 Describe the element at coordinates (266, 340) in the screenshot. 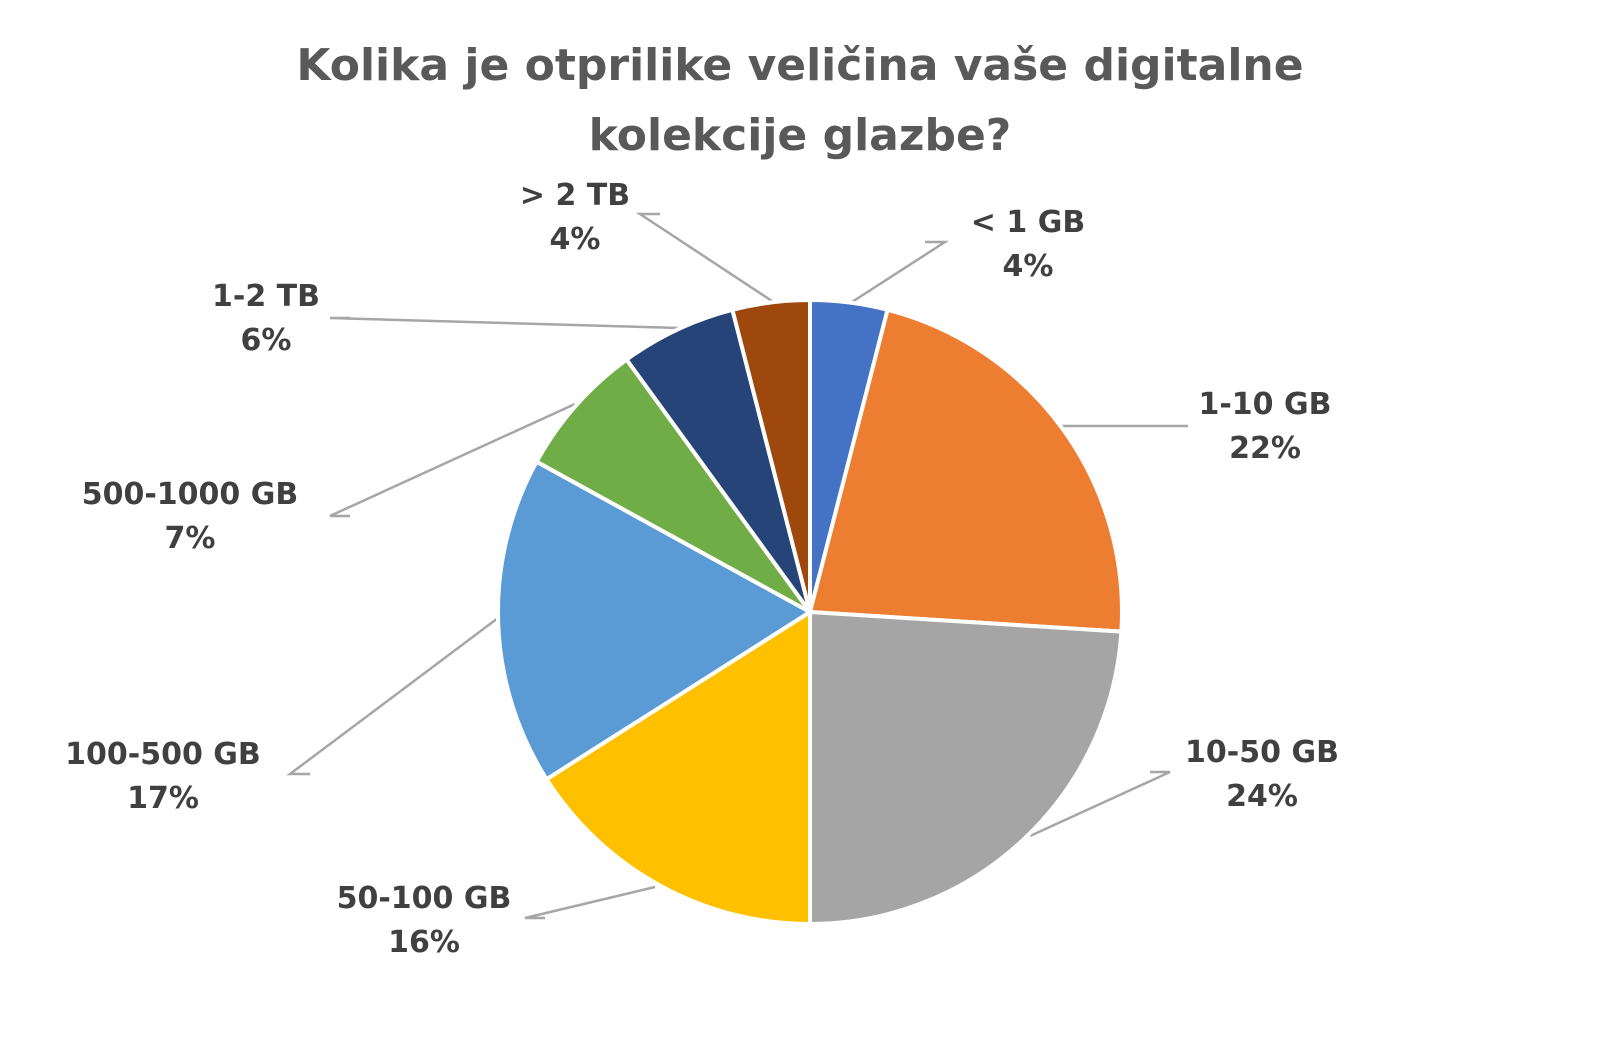

I see `value-label-1-2-tb: 6%` at that location.